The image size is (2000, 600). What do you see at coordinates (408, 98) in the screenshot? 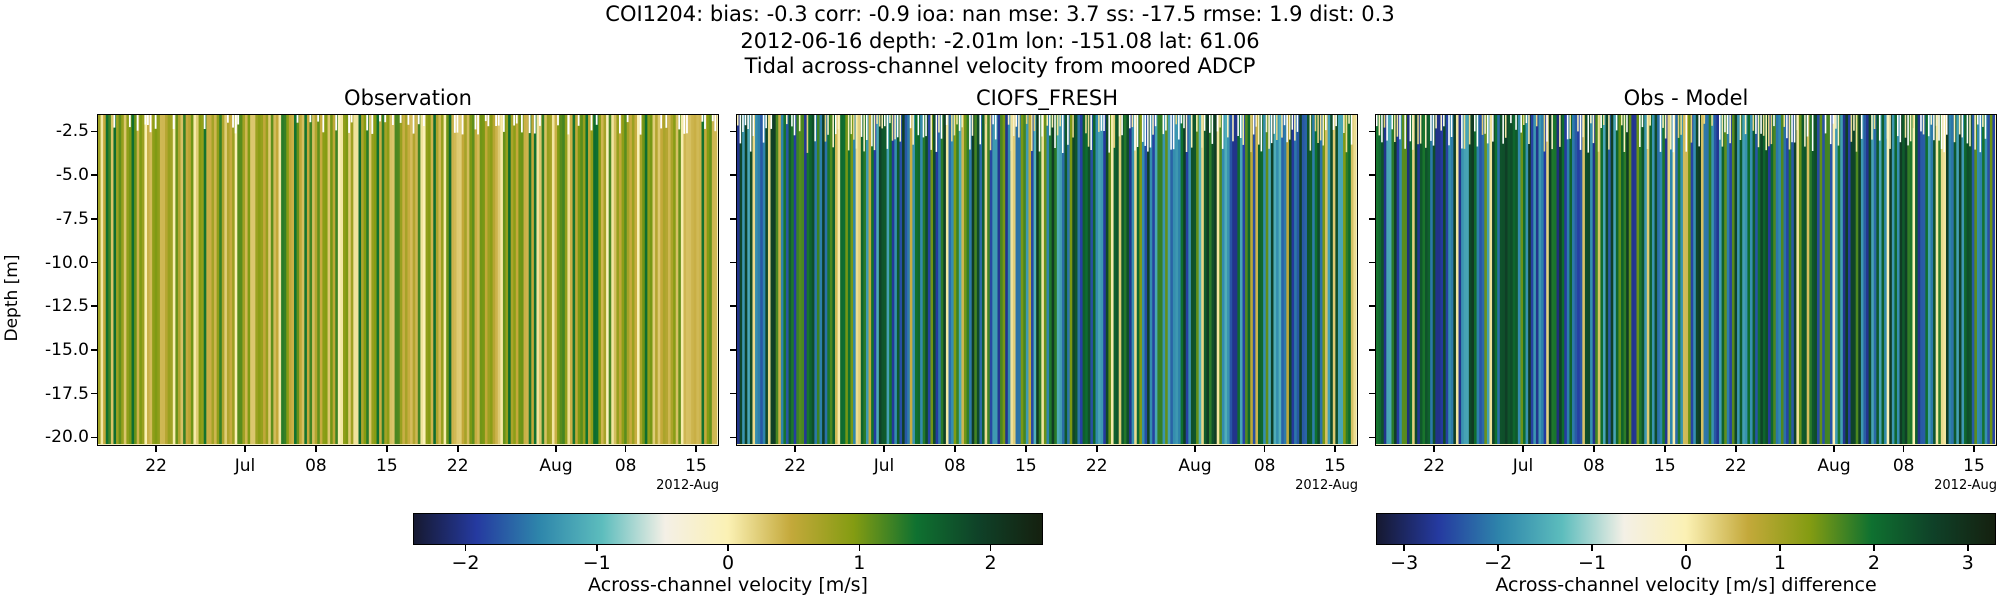
I see `panel-title-observation: Observation` at bounding box center [408, 98].